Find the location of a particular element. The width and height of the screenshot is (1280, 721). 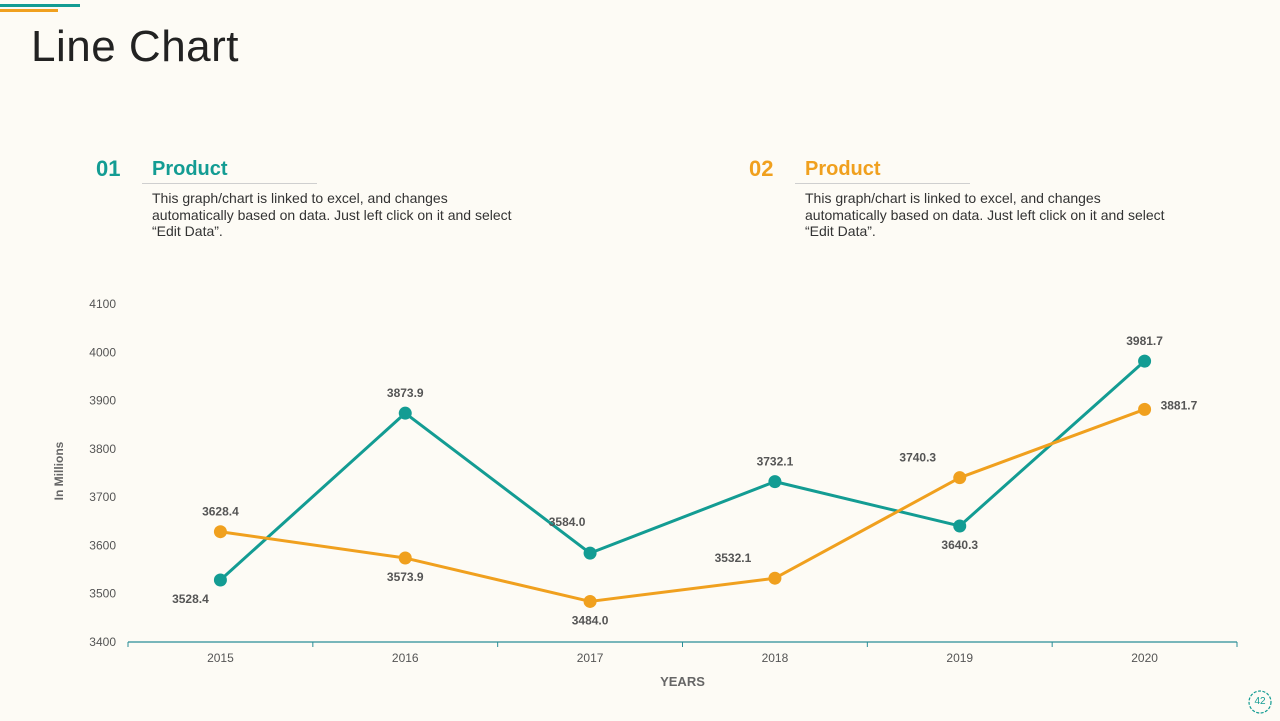

x-axis-title: YEARS is located at coordinates (682, 681).